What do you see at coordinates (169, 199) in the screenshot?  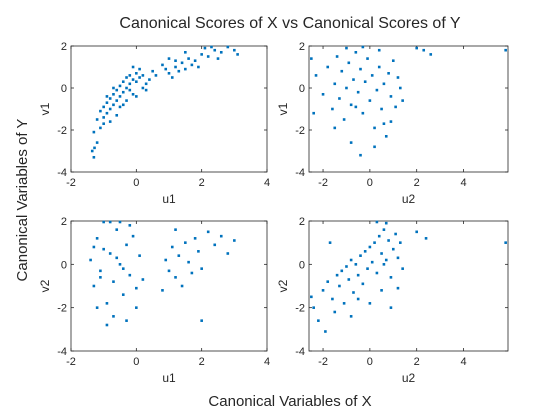 I see `x-axis-label: u1` at bounding box center [169, 199].